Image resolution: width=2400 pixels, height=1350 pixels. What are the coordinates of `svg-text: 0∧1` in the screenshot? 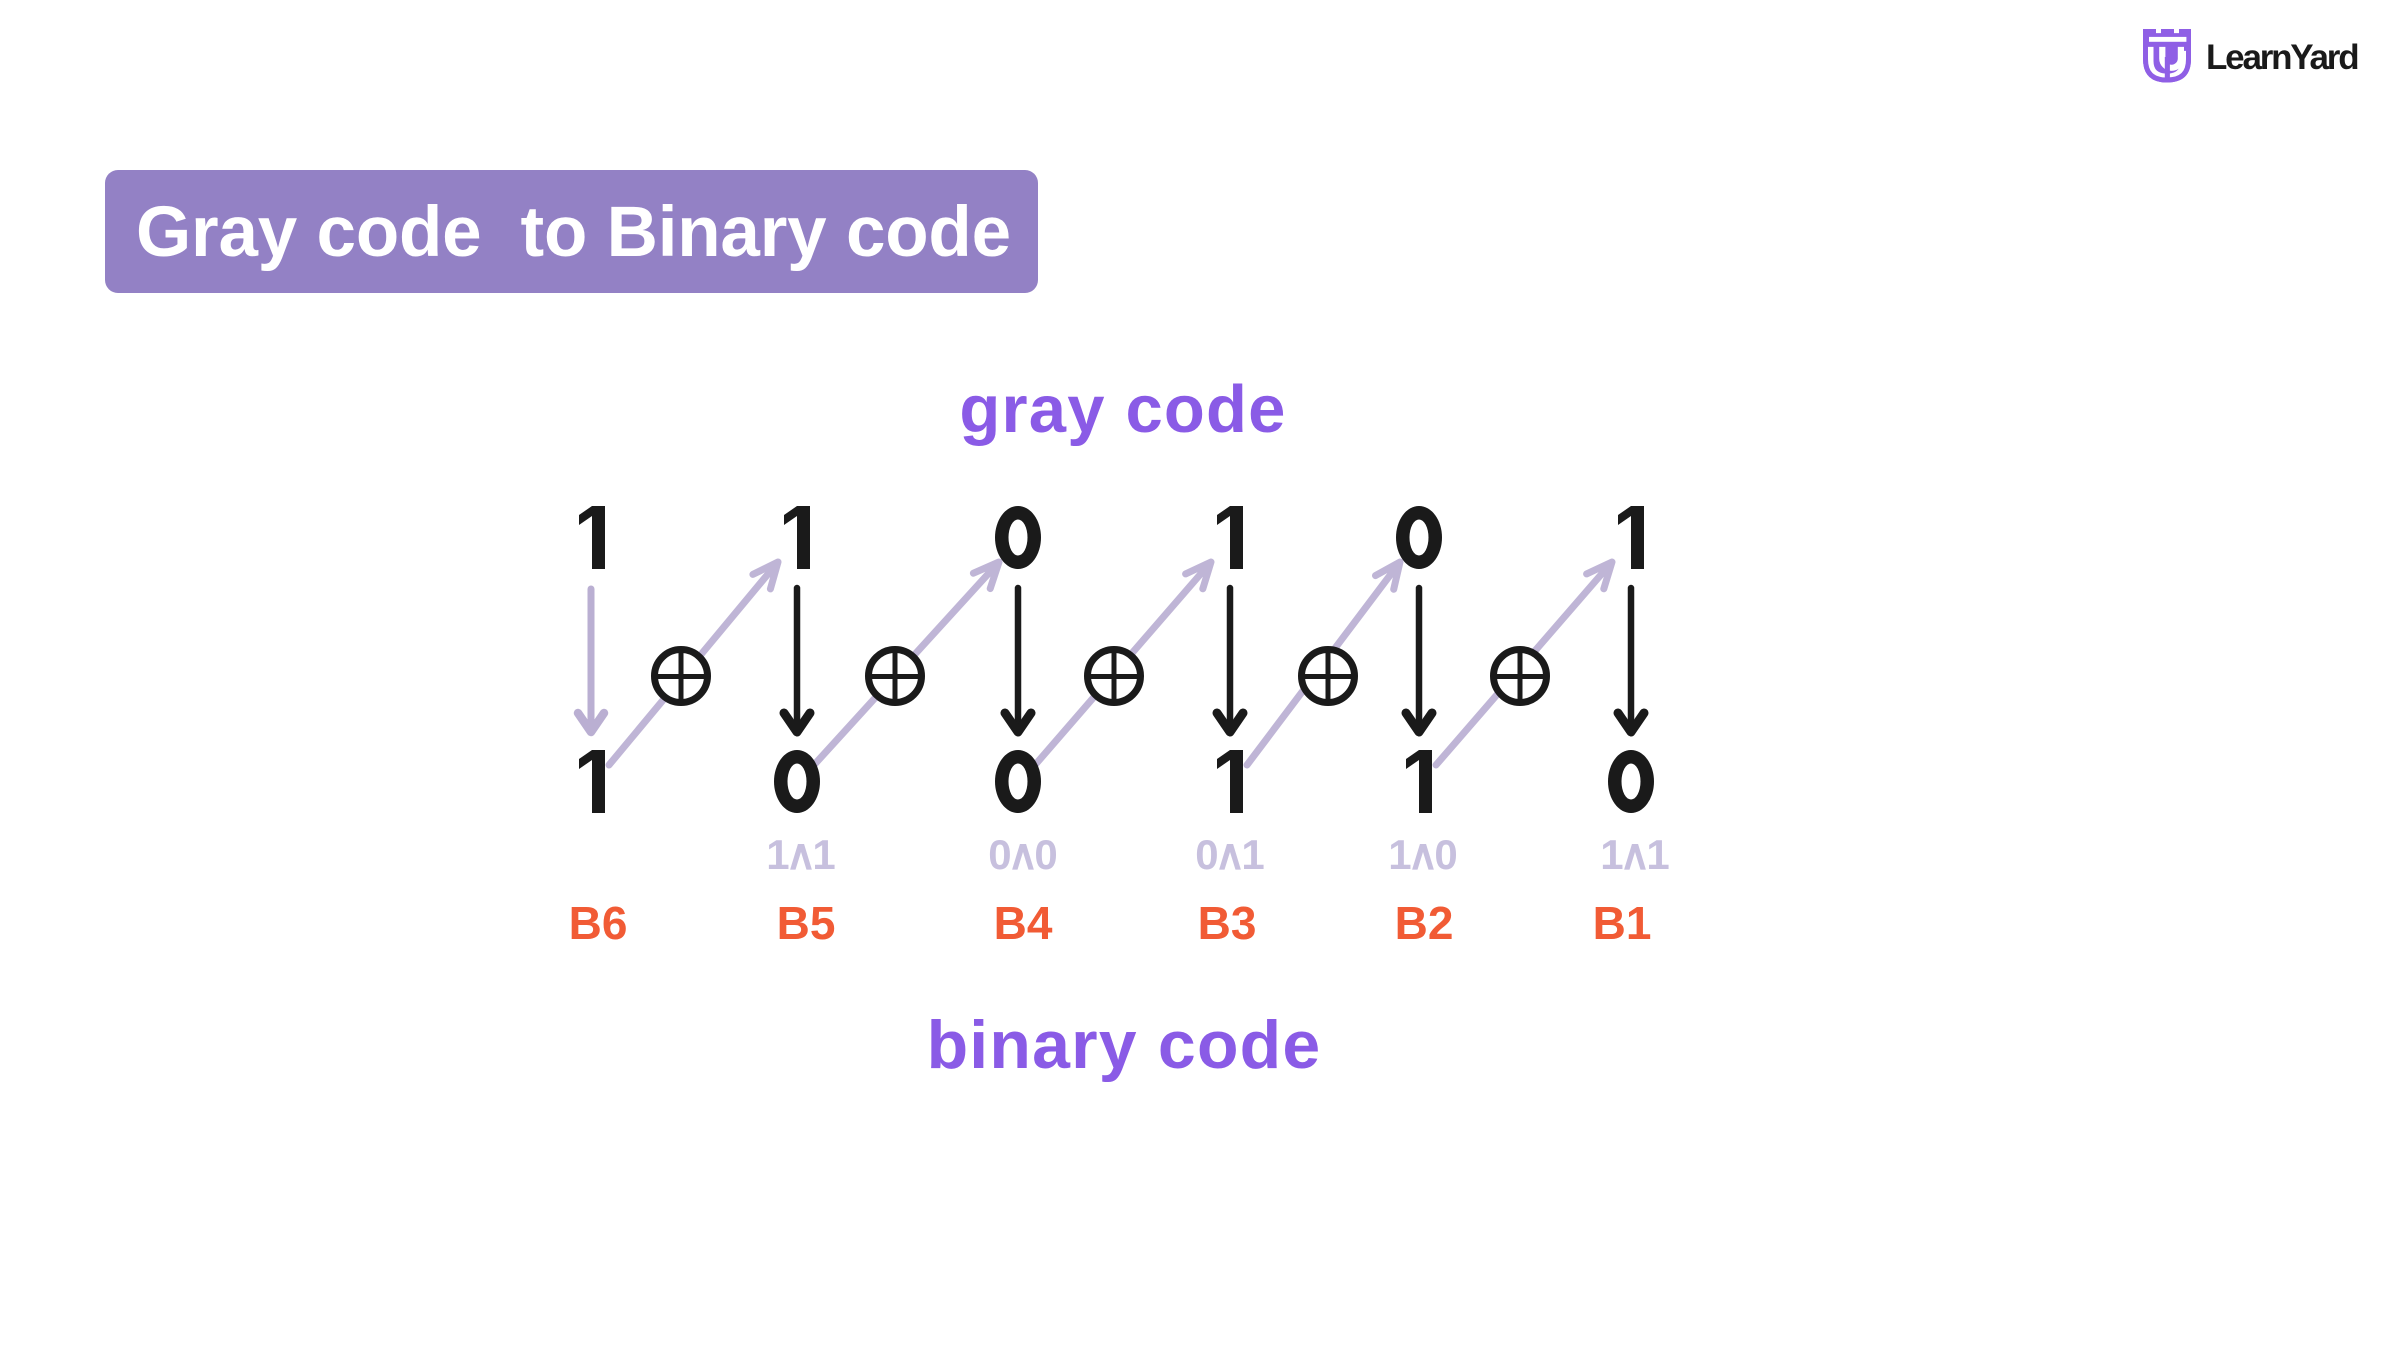 It's located at (1229, 854).